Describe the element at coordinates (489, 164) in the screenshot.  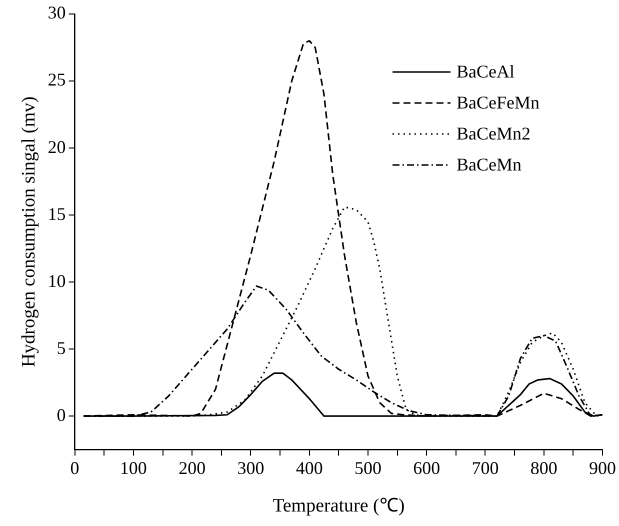
I see `legend-label: BaCeMn` at that location.